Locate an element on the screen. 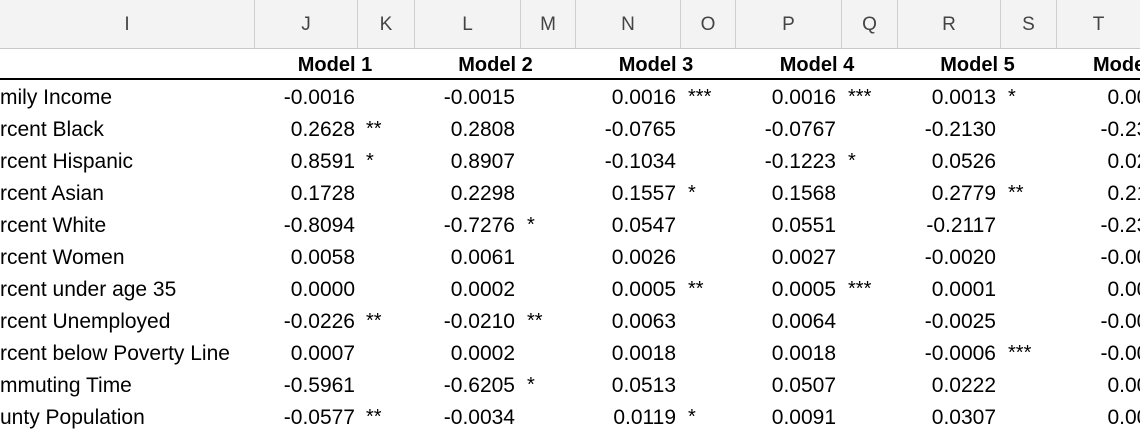 The height and width of the screenshot is (440, 1140). coefficient-cell: -0.2130 is located at coordinates (960, 129).